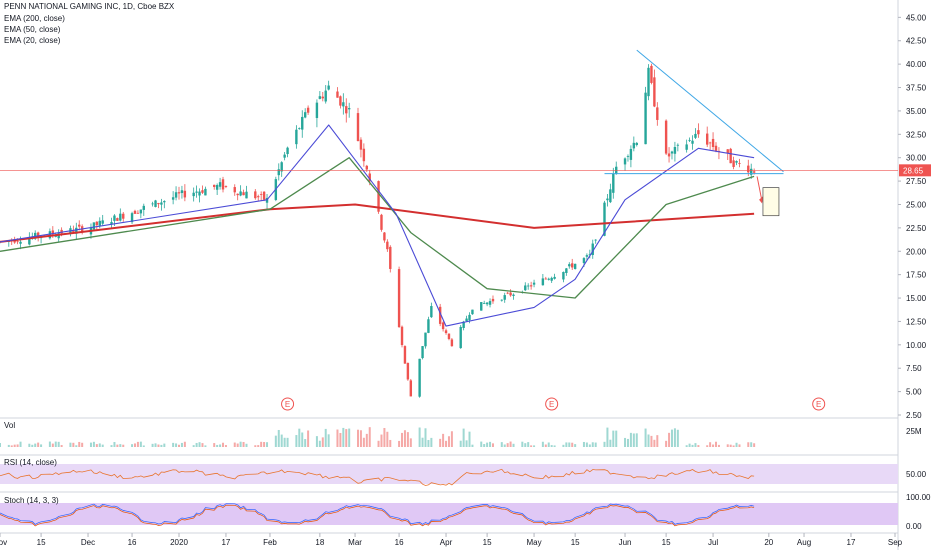 The height and width of the screenshot is (550, 932). Describe the element at coordinates (710, 111) in the screenshot. I see `trendline` at that location.